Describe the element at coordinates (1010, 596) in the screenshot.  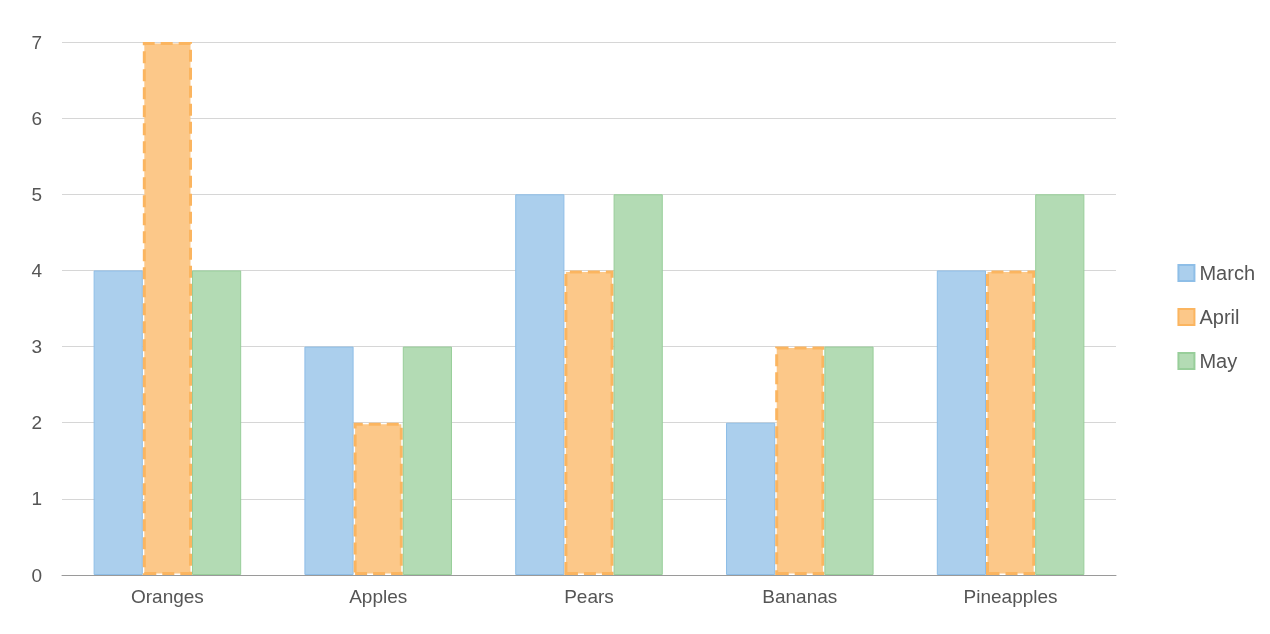
I see `x-tick-label: Pineapples` at that location.